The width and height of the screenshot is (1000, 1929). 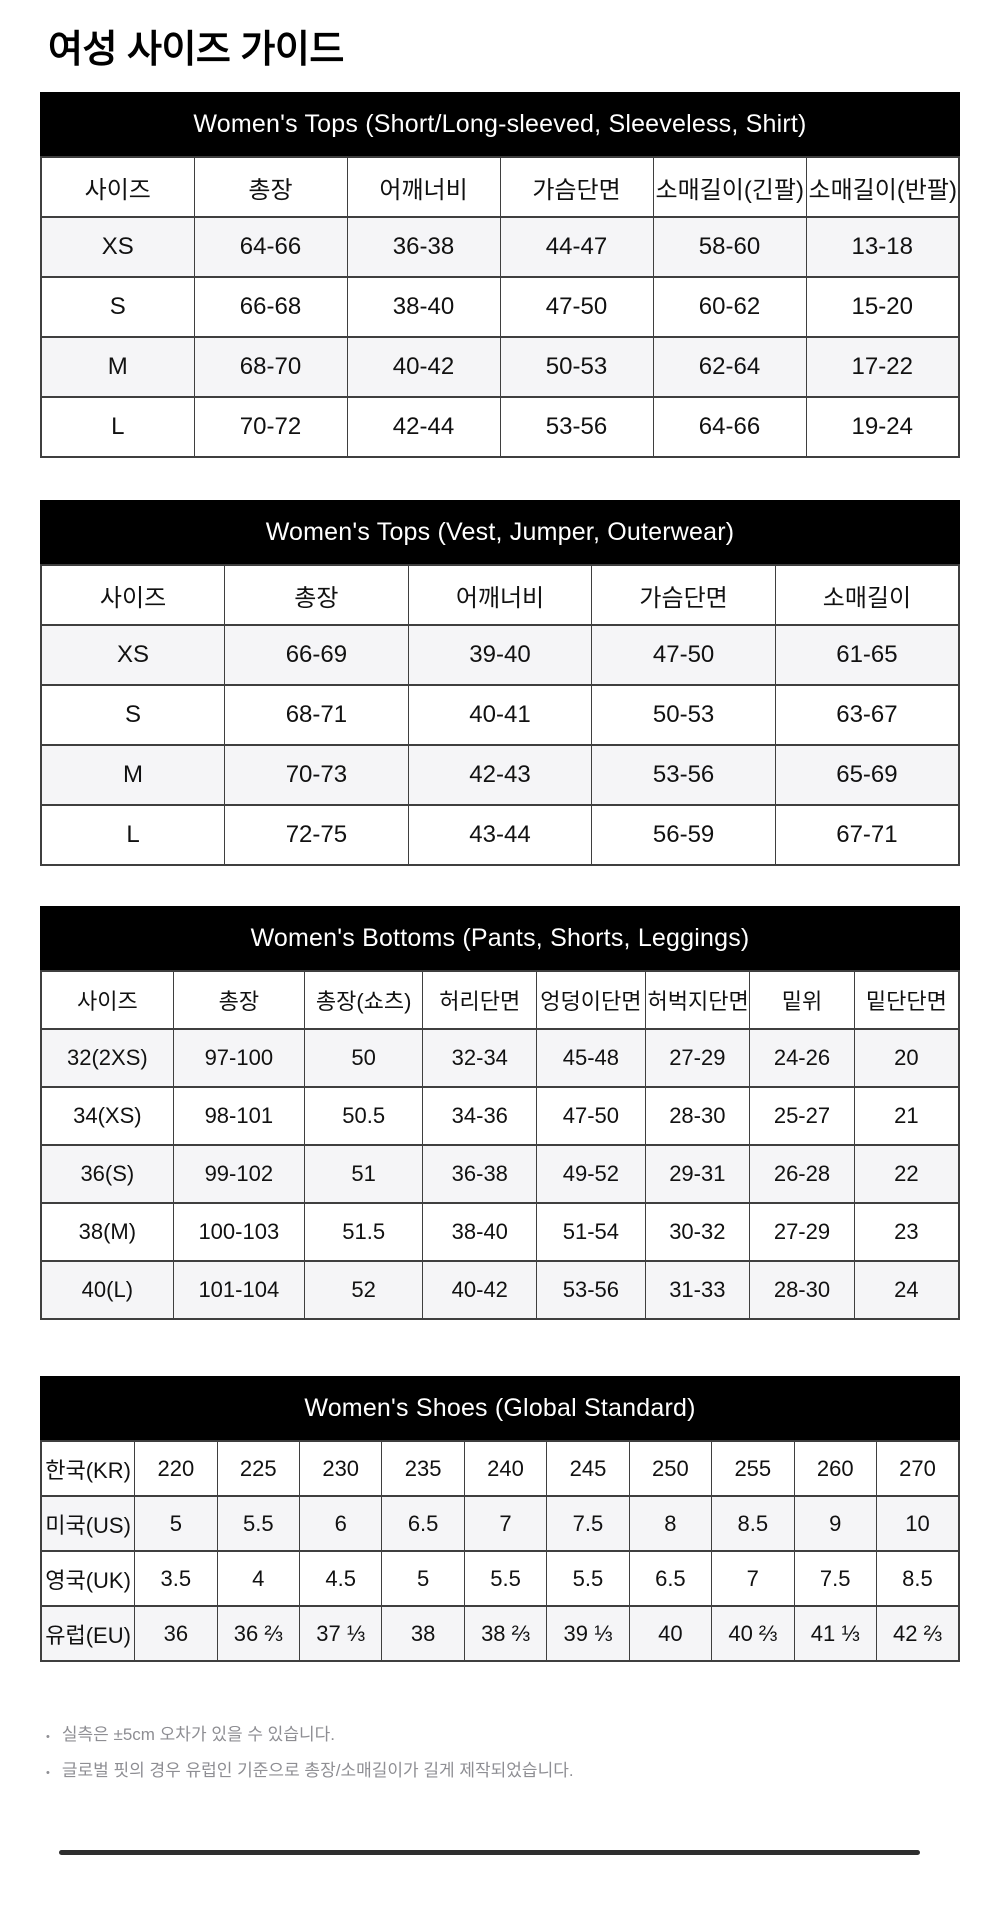 I want to click on row-label-cell: XS, so click(x=133, y=655).